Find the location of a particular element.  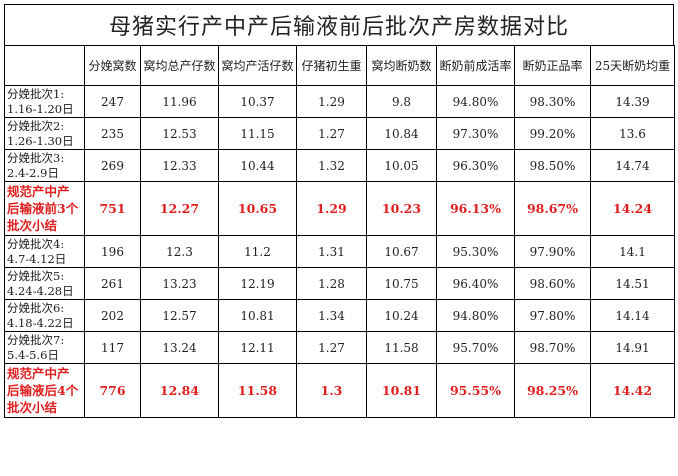

row-label-line: 后输液前3个 is located at coordinates (43, 208).